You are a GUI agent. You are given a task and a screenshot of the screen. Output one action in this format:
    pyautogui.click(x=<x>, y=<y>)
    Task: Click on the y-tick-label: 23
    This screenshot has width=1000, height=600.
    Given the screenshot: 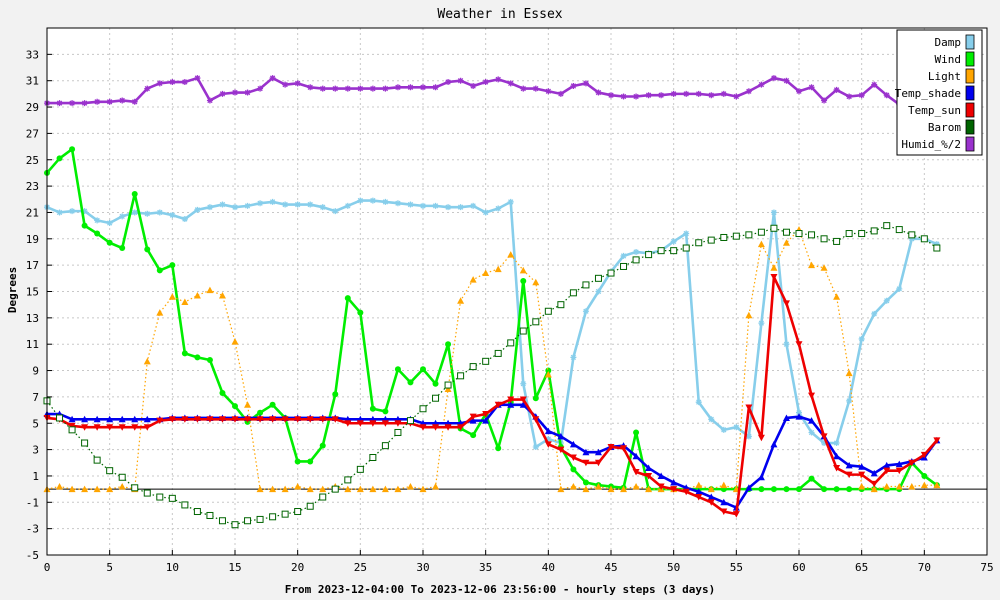 What is the action you would take?
    pyautogui.click(x=32, y=186)
    